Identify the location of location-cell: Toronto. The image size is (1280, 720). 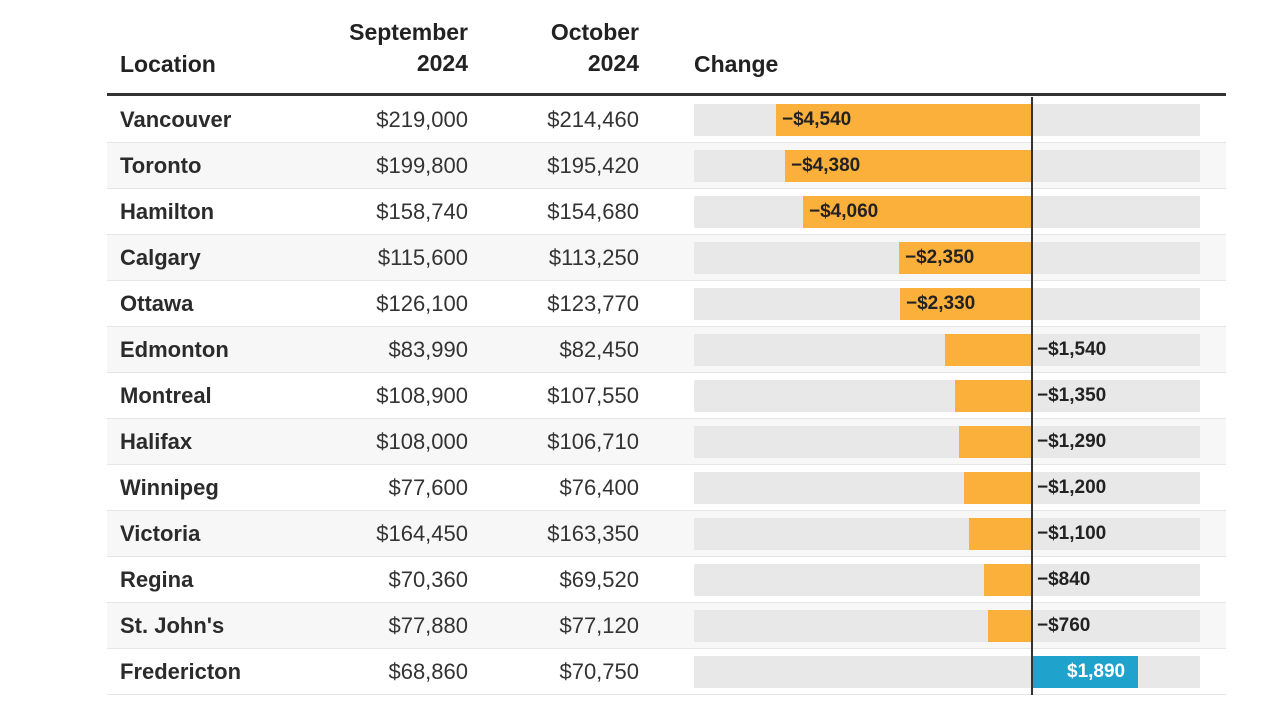
(161, 165).